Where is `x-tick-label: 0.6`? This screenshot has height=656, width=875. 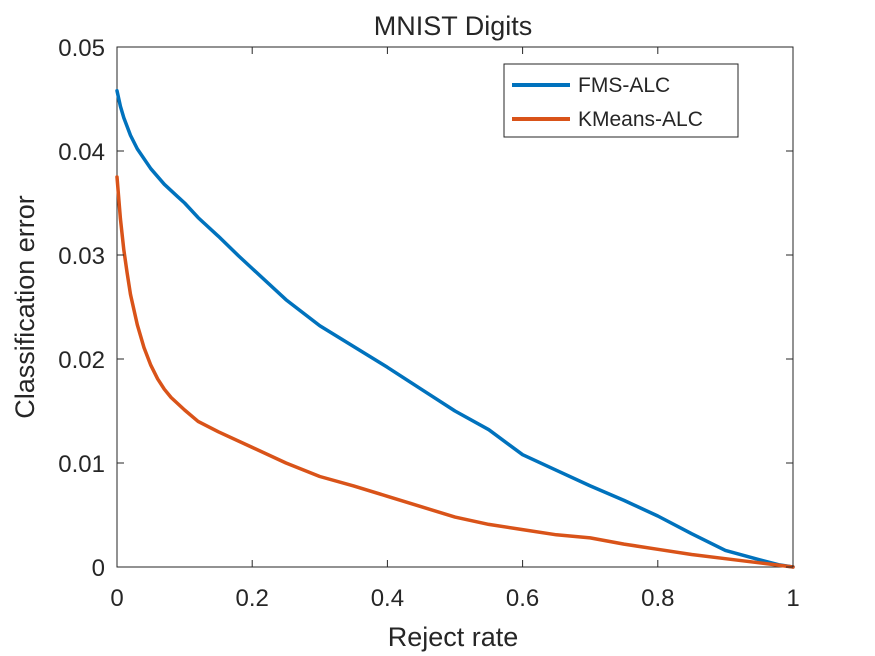 x-tick-label: 0.6 is located at coordinates (522, 598).